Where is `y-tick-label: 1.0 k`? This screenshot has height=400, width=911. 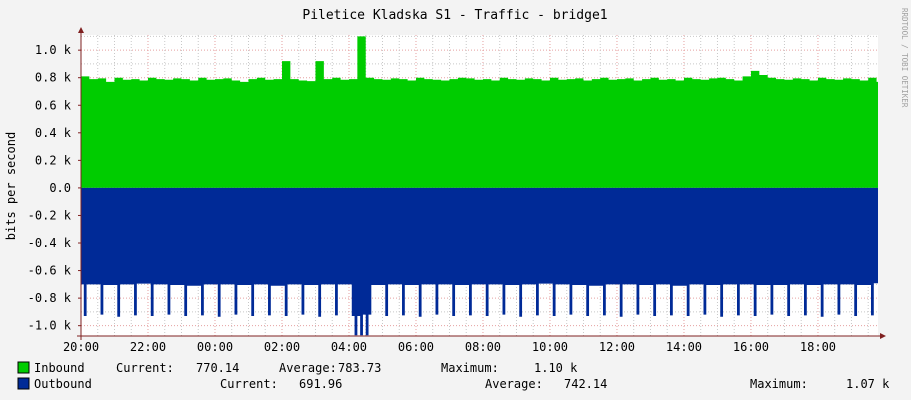 y-tick-label: 1.0 k is located at coordinates (53, 50).